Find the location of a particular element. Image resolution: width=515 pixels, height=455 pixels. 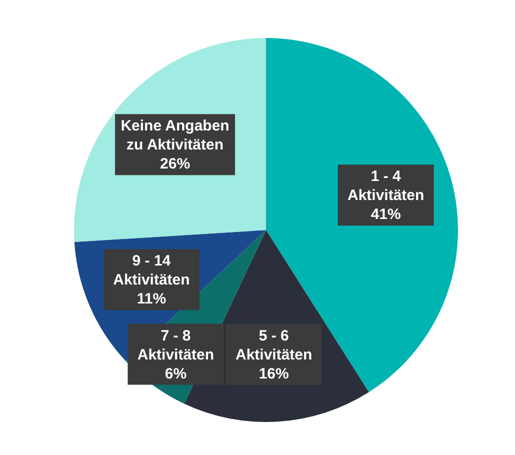

data-label: 11% is located at coordinates (151, 299).